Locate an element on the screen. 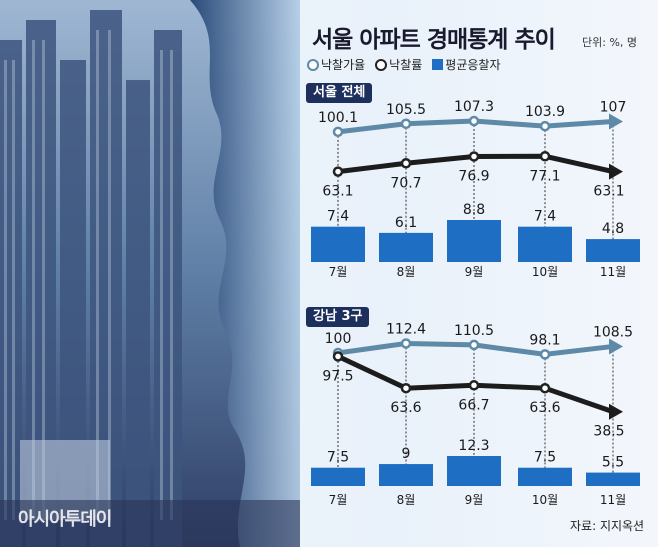 The width and height of the screenshot is (658, 547). data-label-win-rate: 77.1 is located at coordinates (544, 176).